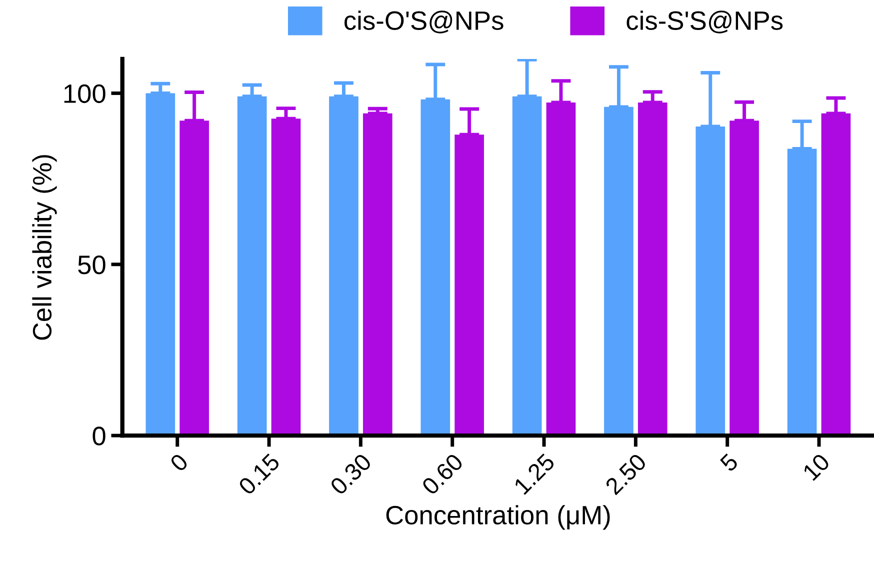  What do you see at coordinates (350, 474) in the screenshot?
I see `x-tick-label: 0.30` at bounding box center [350, 474].